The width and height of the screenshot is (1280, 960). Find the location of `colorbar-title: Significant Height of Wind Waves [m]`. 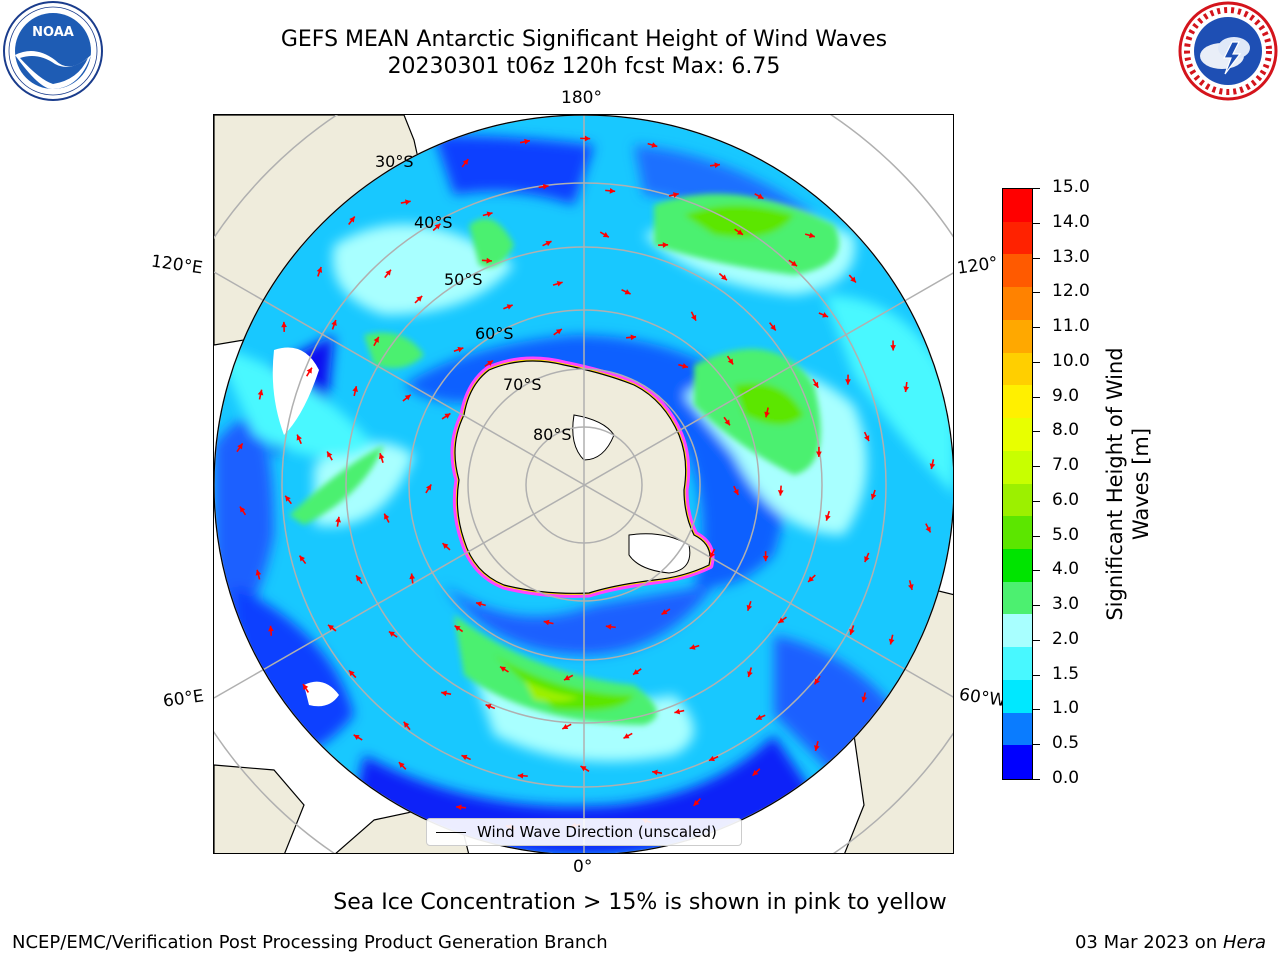

colorbar-title: Significant Height of Wind Waves [m] is located at coordinates (1128, 484).